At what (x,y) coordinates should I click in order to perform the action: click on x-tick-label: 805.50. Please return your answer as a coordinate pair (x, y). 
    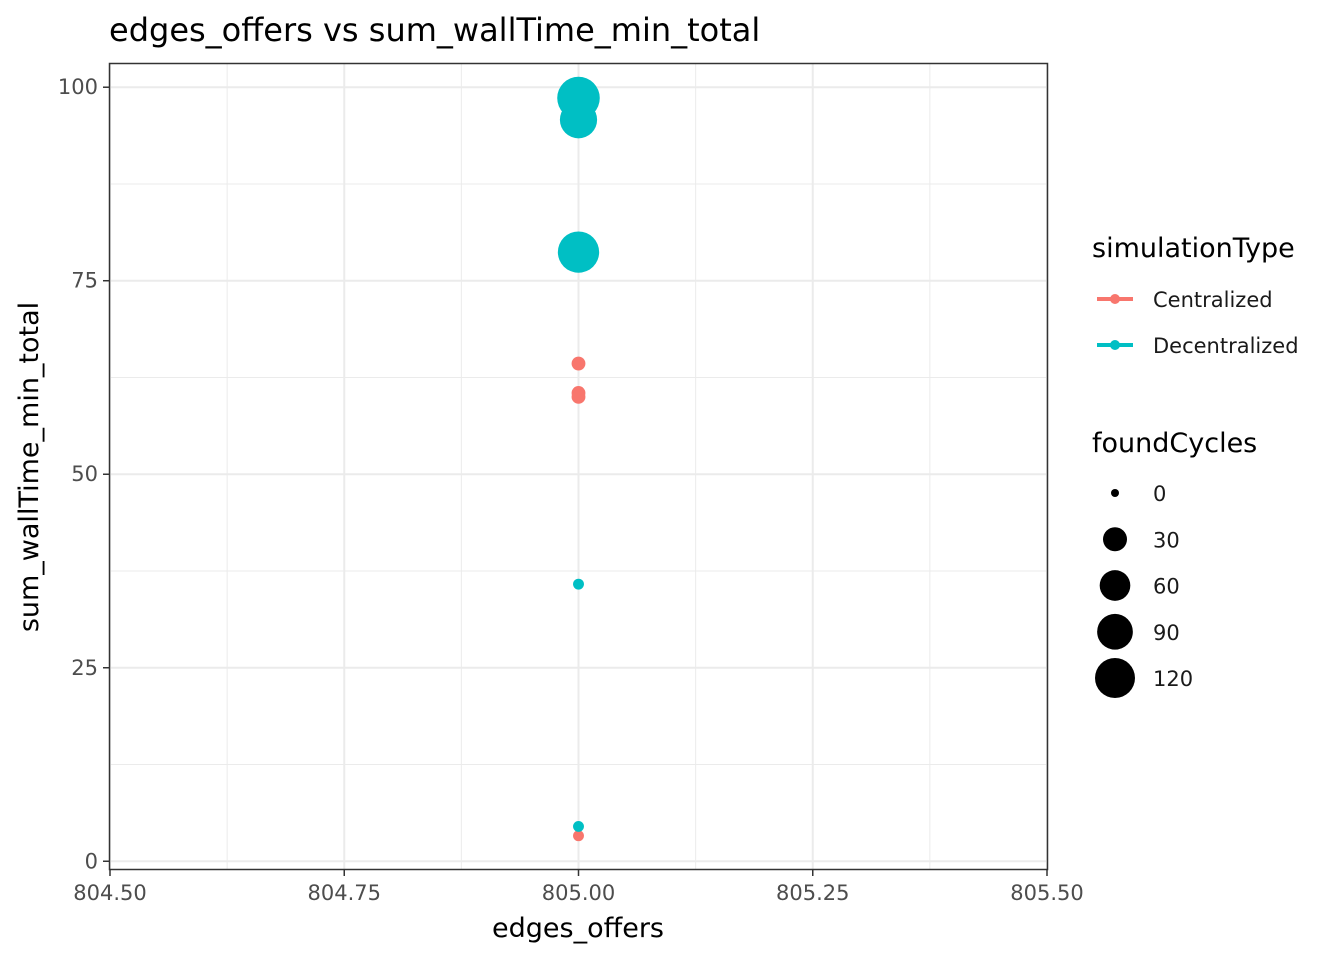
    Looking at the image, I should click on (1046, 893).